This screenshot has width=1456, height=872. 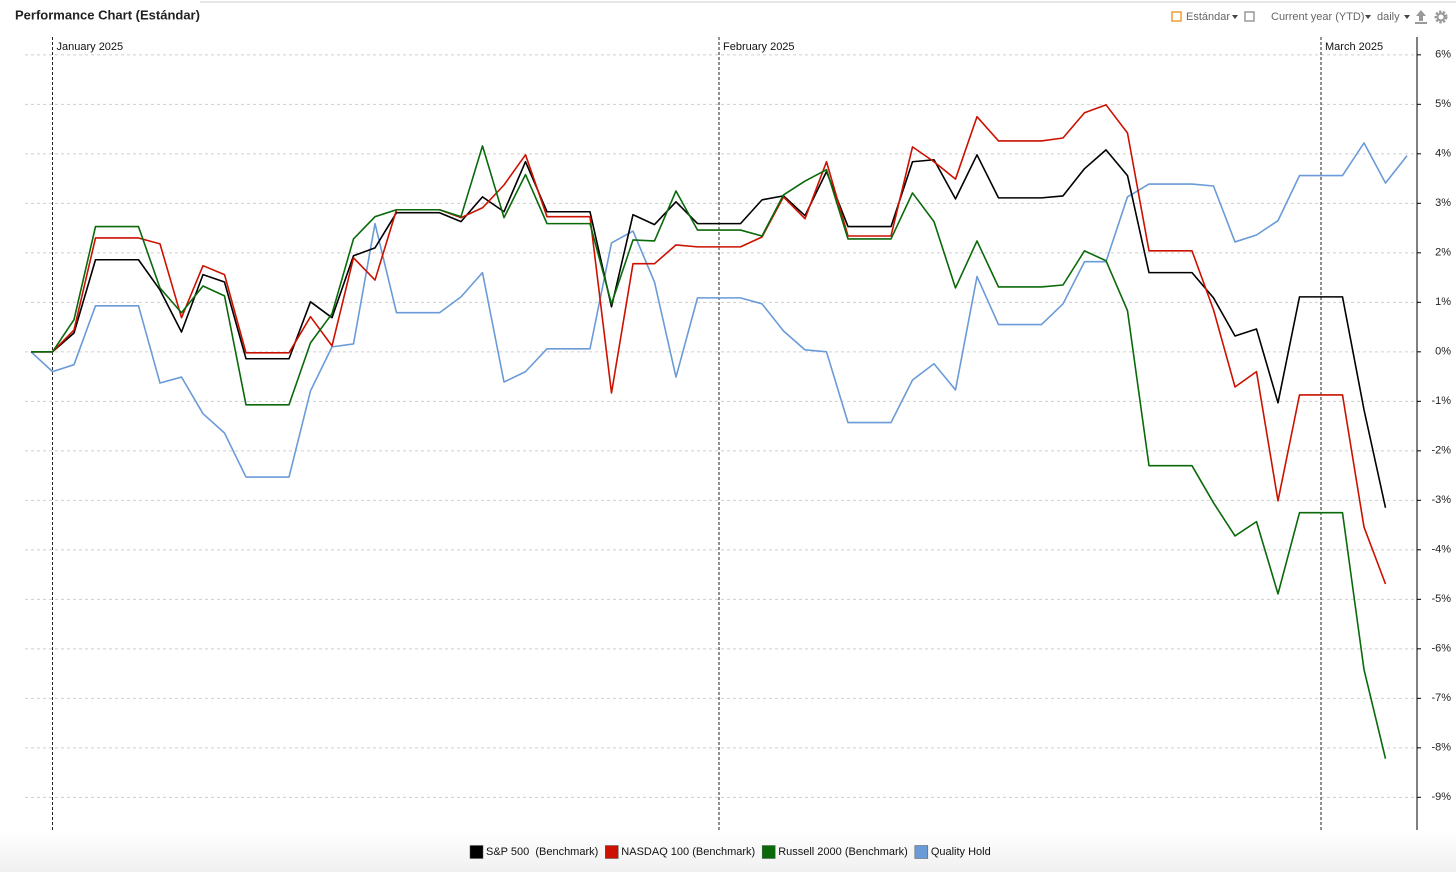 I want to click on y-tick-label: -2%, so click(x=1441, y=451).